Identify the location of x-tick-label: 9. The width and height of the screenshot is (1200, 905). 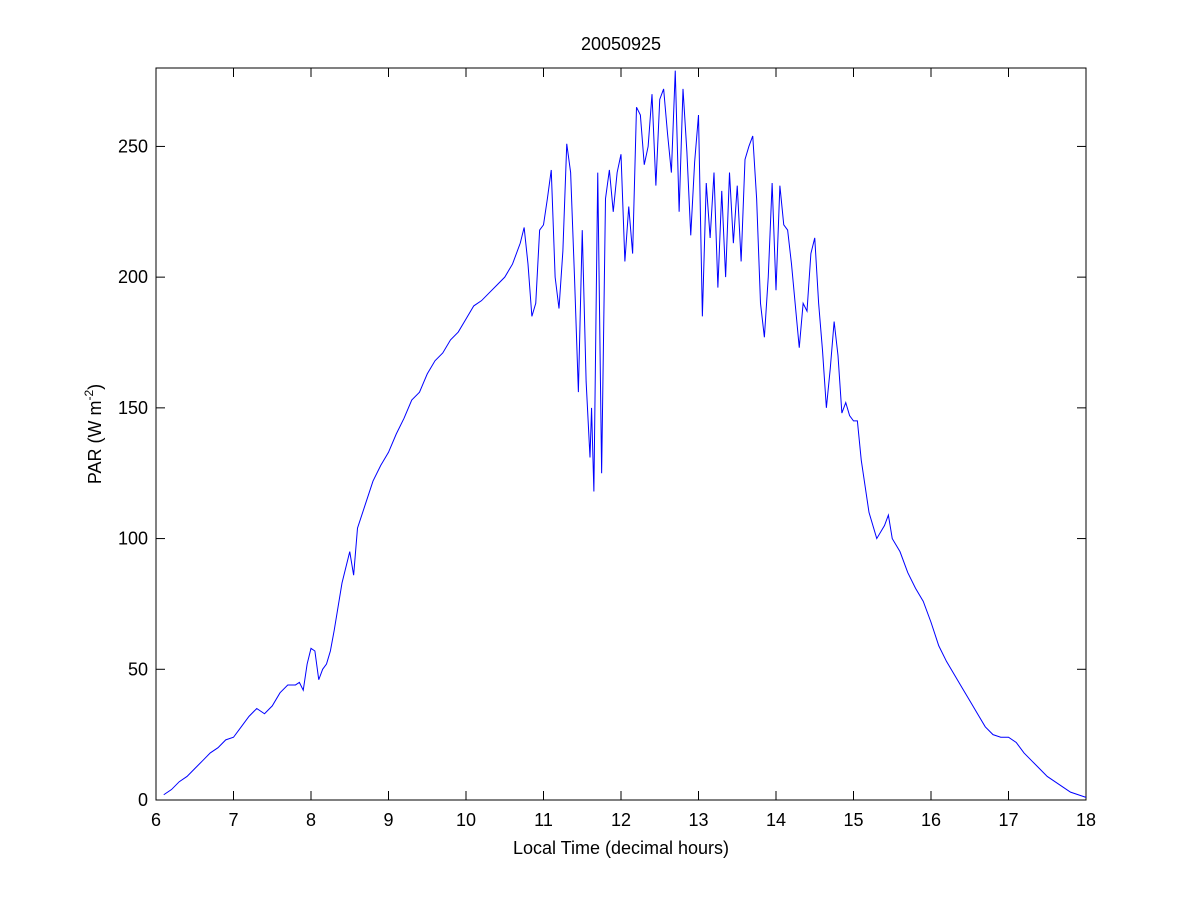
(388, 820).